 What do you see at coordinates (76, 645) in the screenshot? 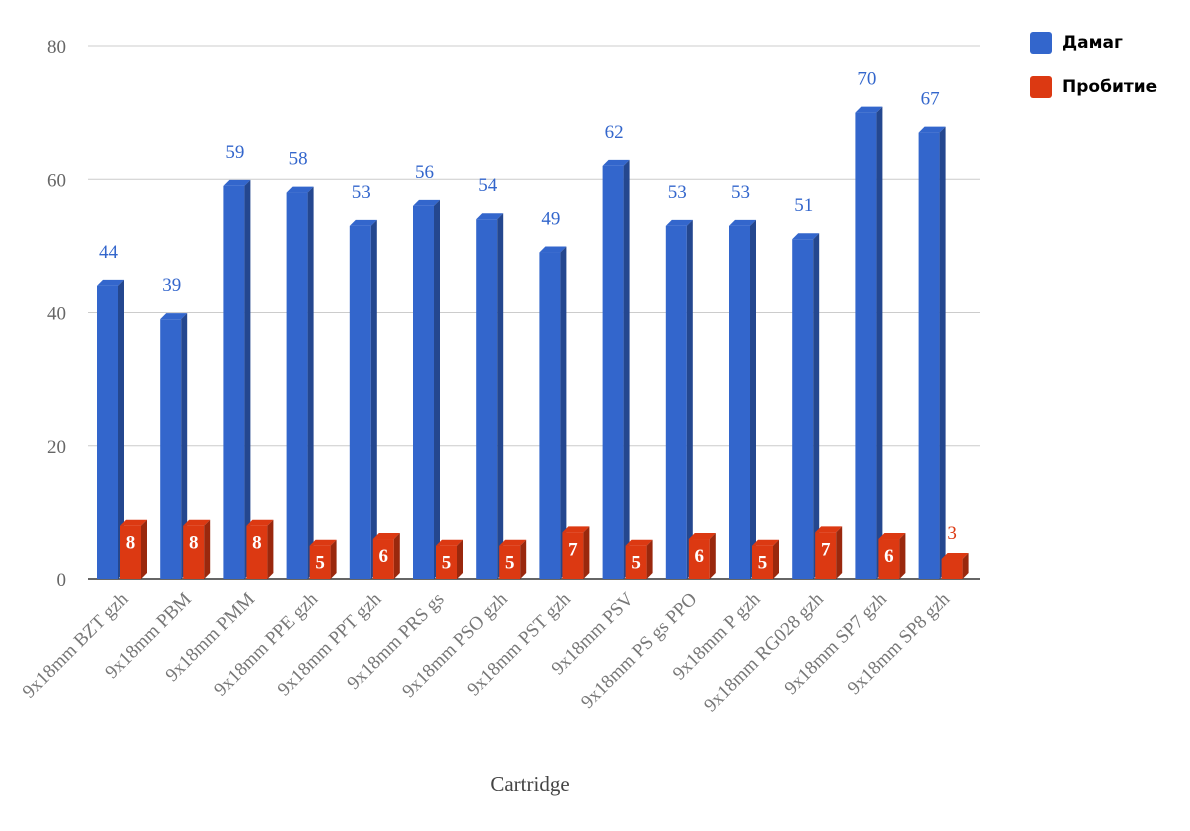
I see `x-tick-label: 9x18mm BZT gzh` at bounding box center [76, 645].